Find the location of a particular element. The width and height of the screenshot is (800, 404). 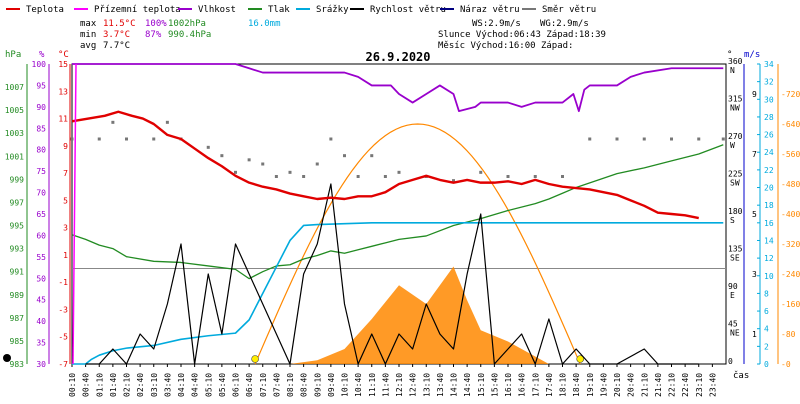

direction-tick-label: 225 is located at coordinates (735, 174).